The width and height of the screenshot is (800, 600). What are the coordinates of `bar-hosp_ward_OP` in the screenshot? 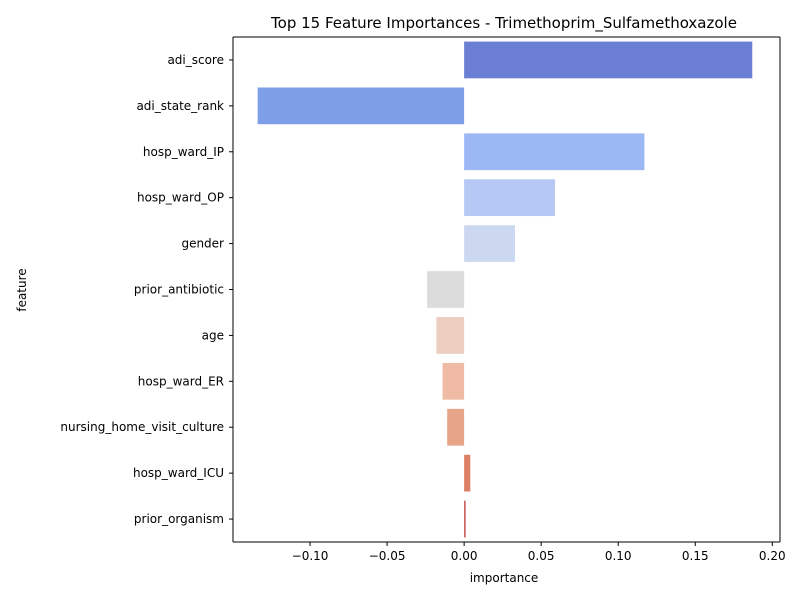 It's located at (510, 198).